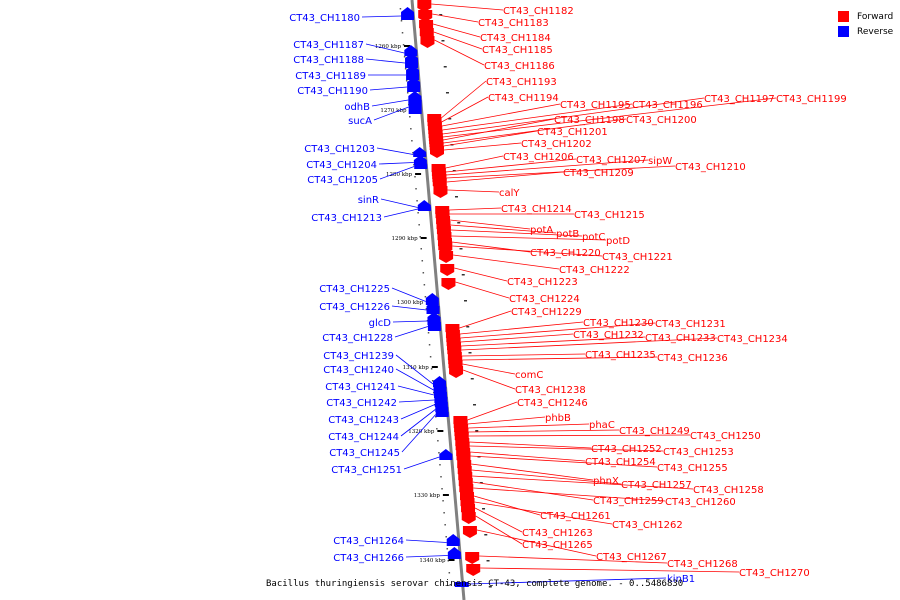 This screenshot has height=600, width=900. I want to click on forward-gene-label: phaC, so click(602, 425).